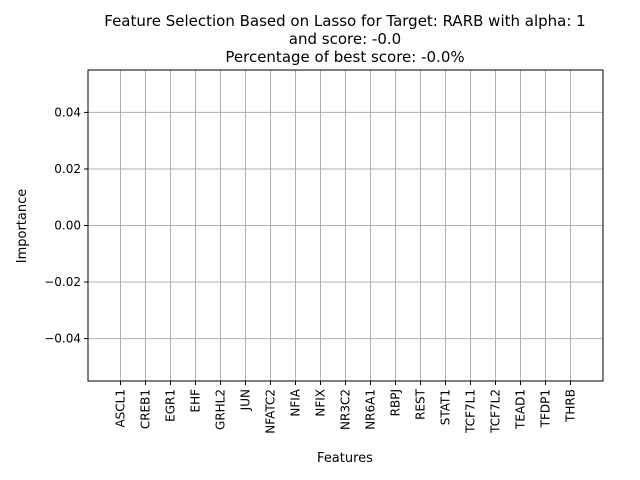 The image size is (640, 480). What do you see at coordinates (22, 226) in the screenshot?
I see `y-axis-label: Importance` at bounding box center [22, 226].